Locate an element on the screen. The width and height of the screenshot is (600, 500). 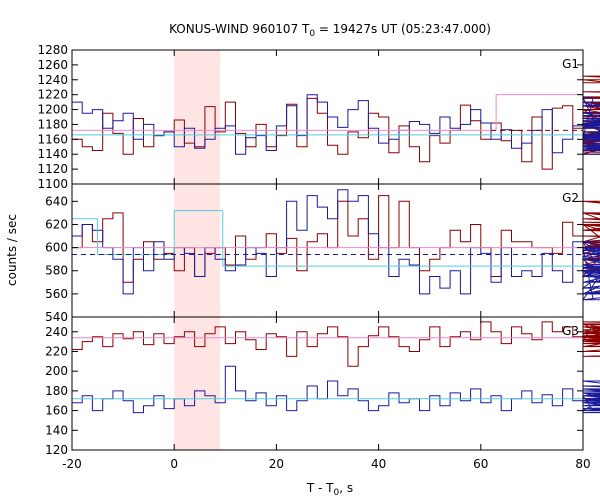
highlight-band is located at coordinates (197, 250).